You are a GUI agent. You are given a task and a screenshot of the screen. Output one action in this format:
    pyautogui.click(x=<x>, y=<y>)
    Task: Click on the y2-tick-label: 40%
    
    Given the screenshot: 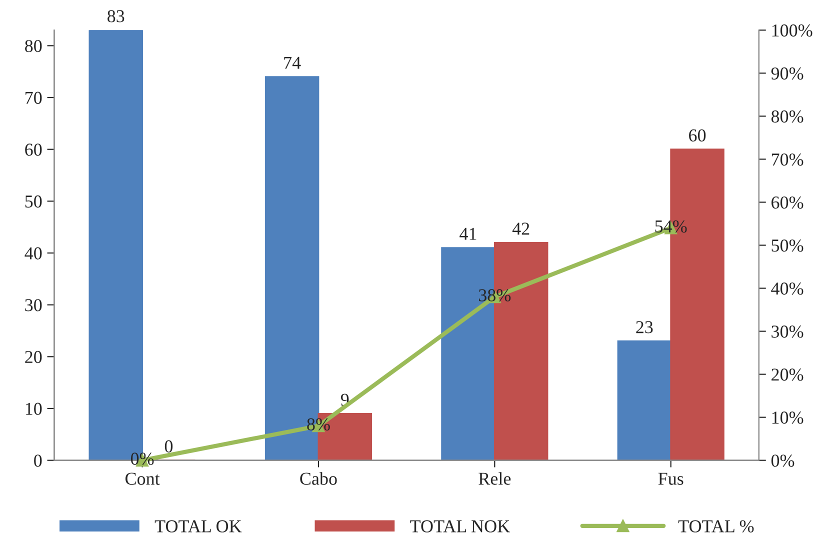 What is the action you would take?
    pyautogui.click(x=787, y=288)
    